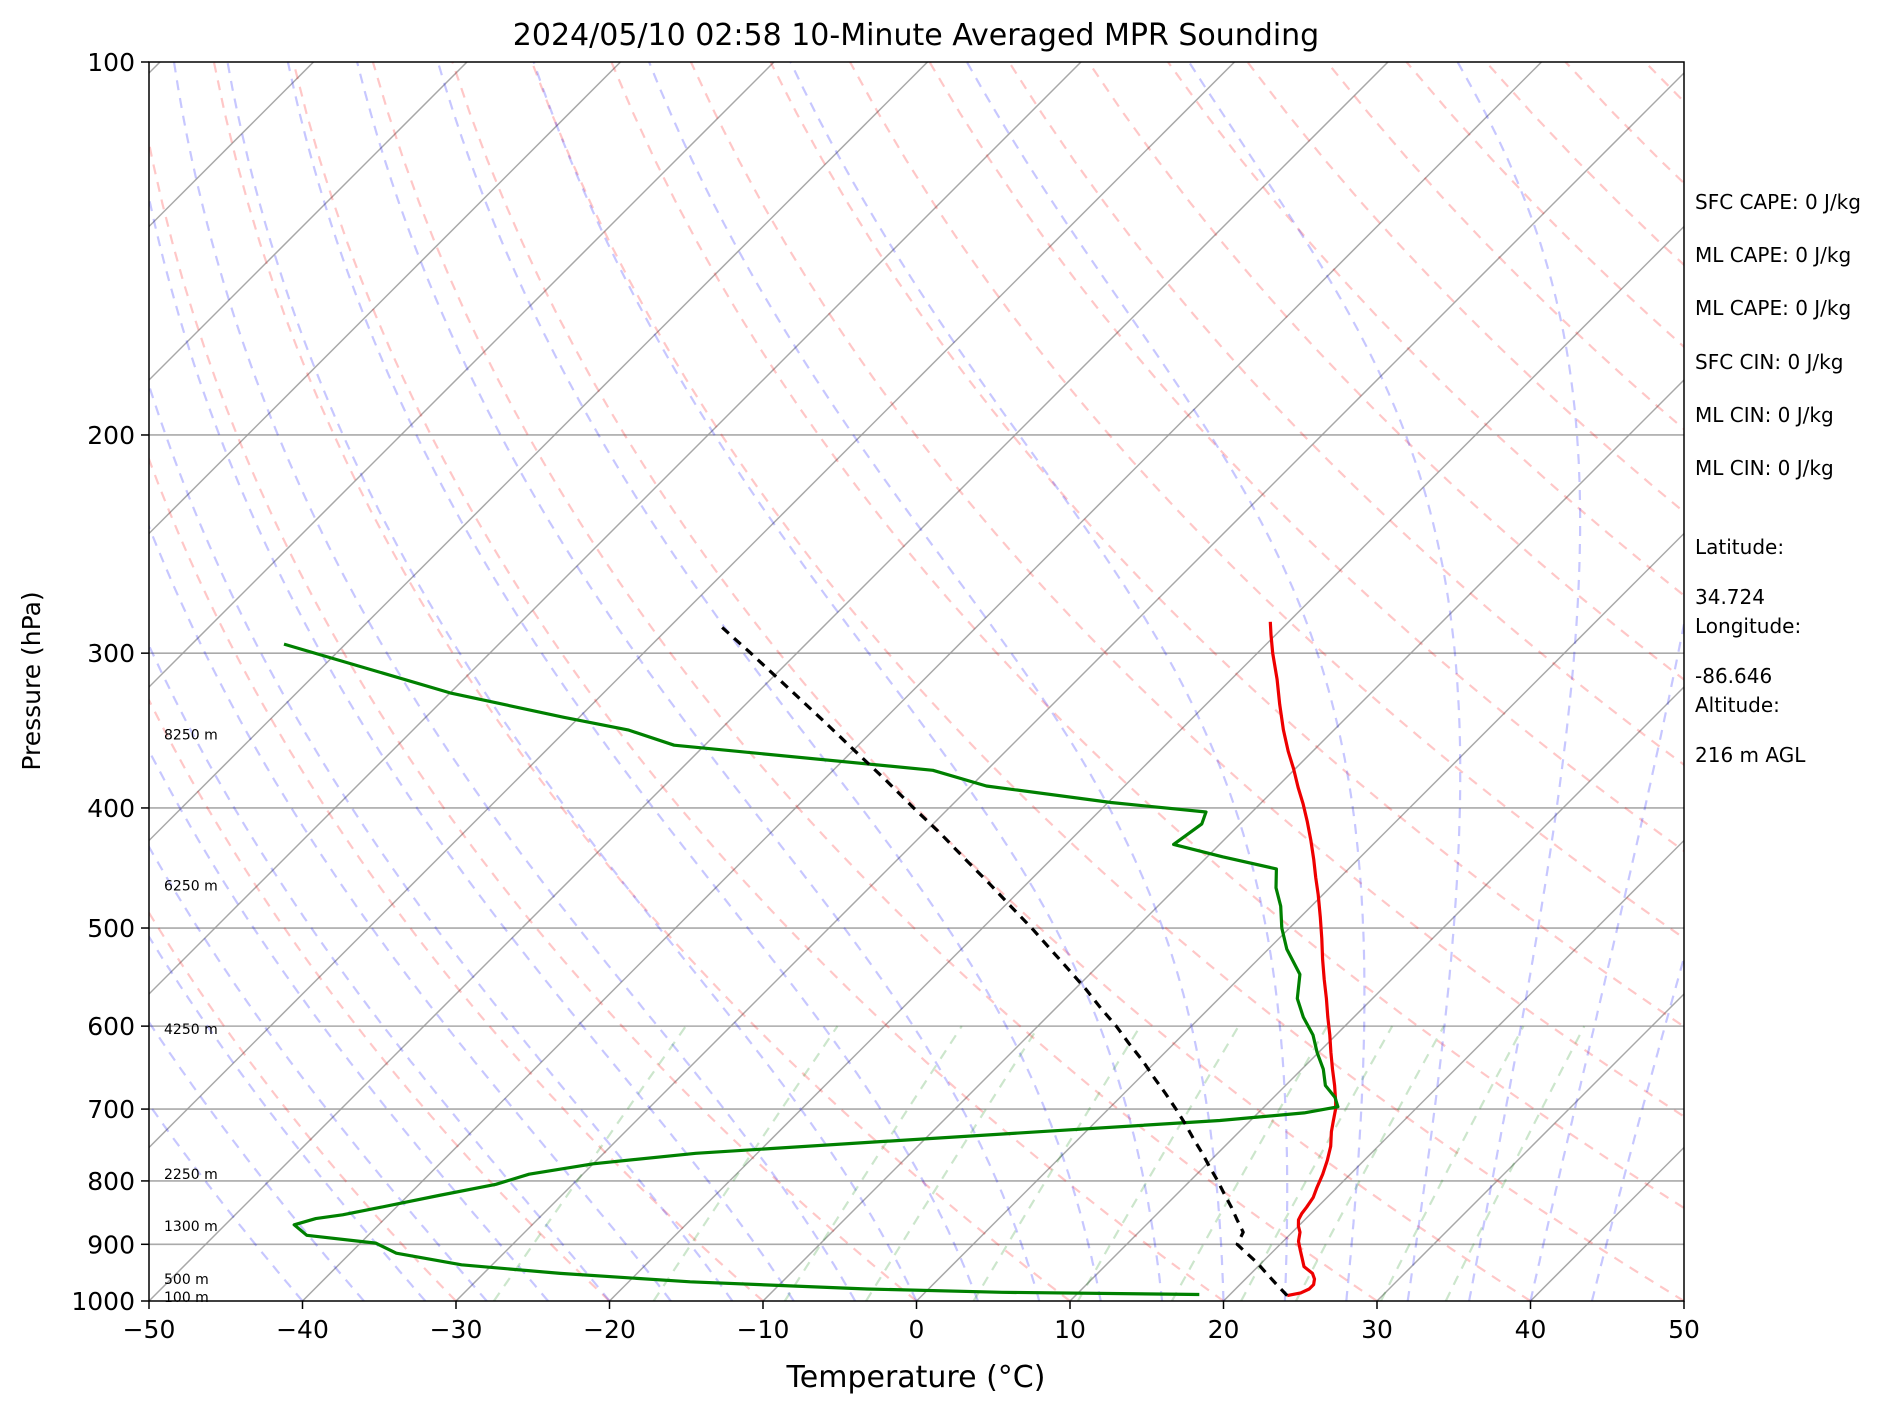  Describe the element at coordinates (302, 1329) in the screenshot. I see `x-tick-label: −40` at that location.